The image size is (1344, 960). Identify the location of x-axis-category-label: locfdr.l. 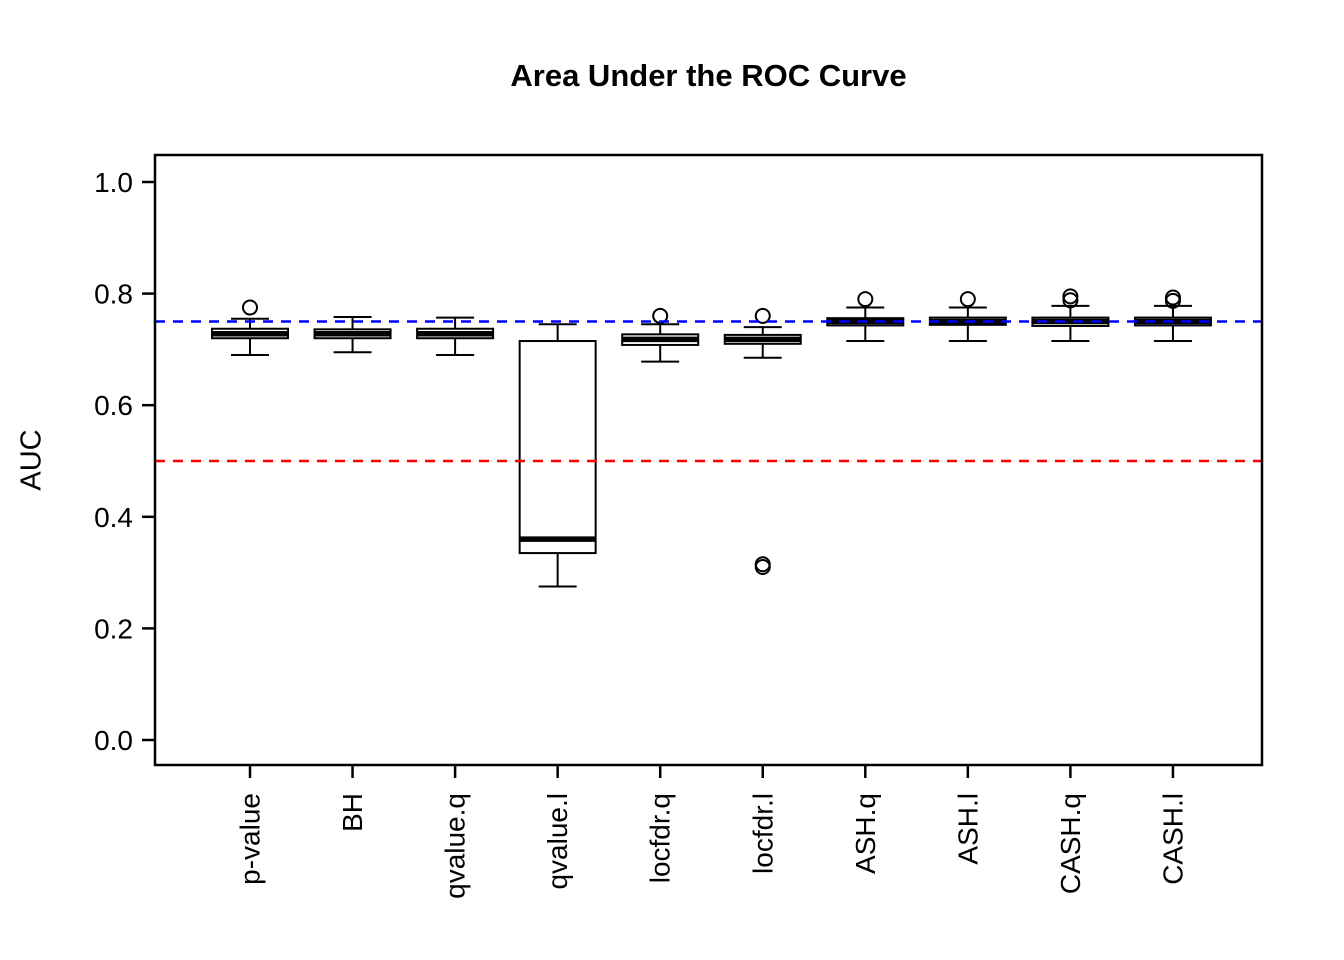
(762, 833).